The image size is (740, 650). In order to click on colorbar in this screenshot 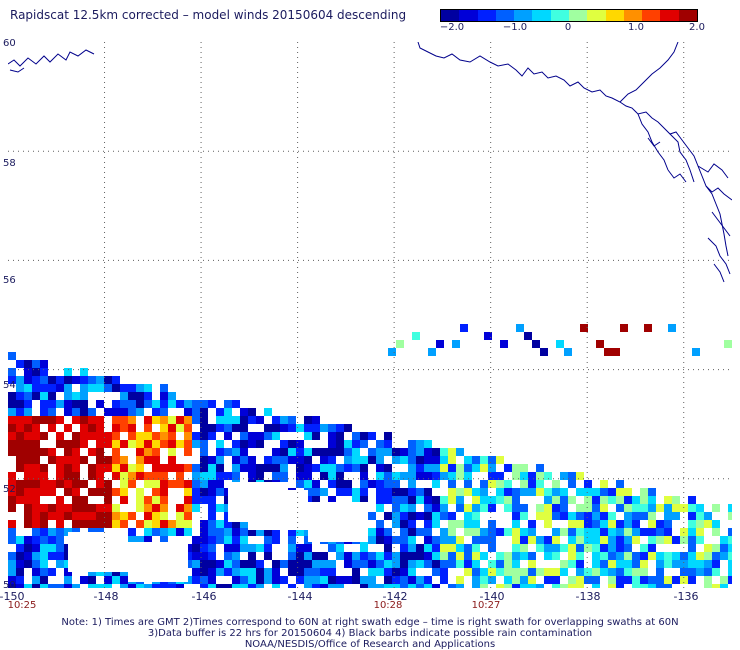, I will do `click(569, 15)`.